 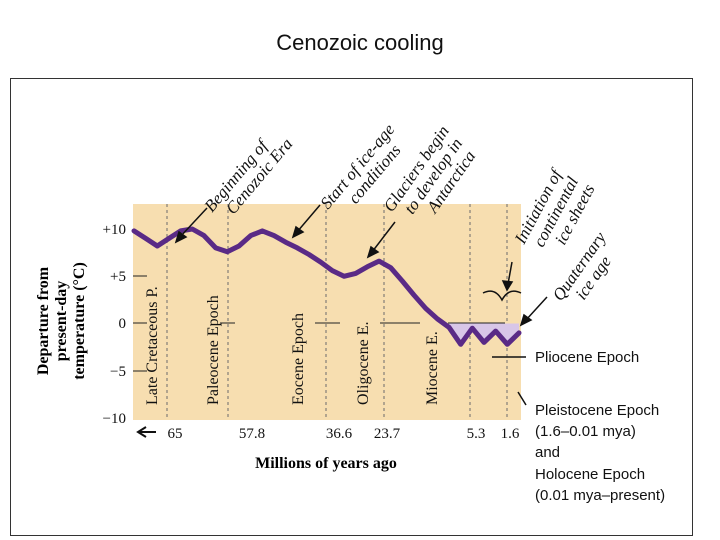 I want to click on y-tick-label: −10, so click(x=114, y=419).